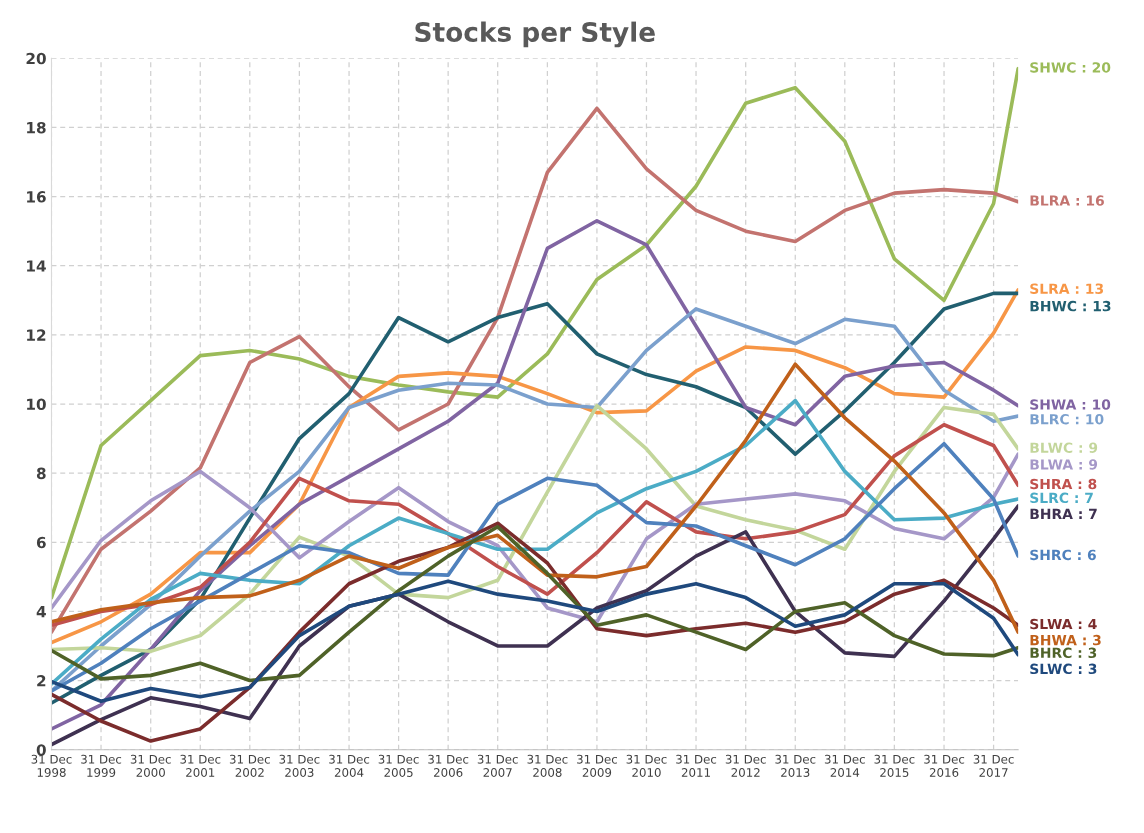  Describe the element at coordinates (1063, 669) in the screenshot. I see `annotation: SLWC : 3` at that location.